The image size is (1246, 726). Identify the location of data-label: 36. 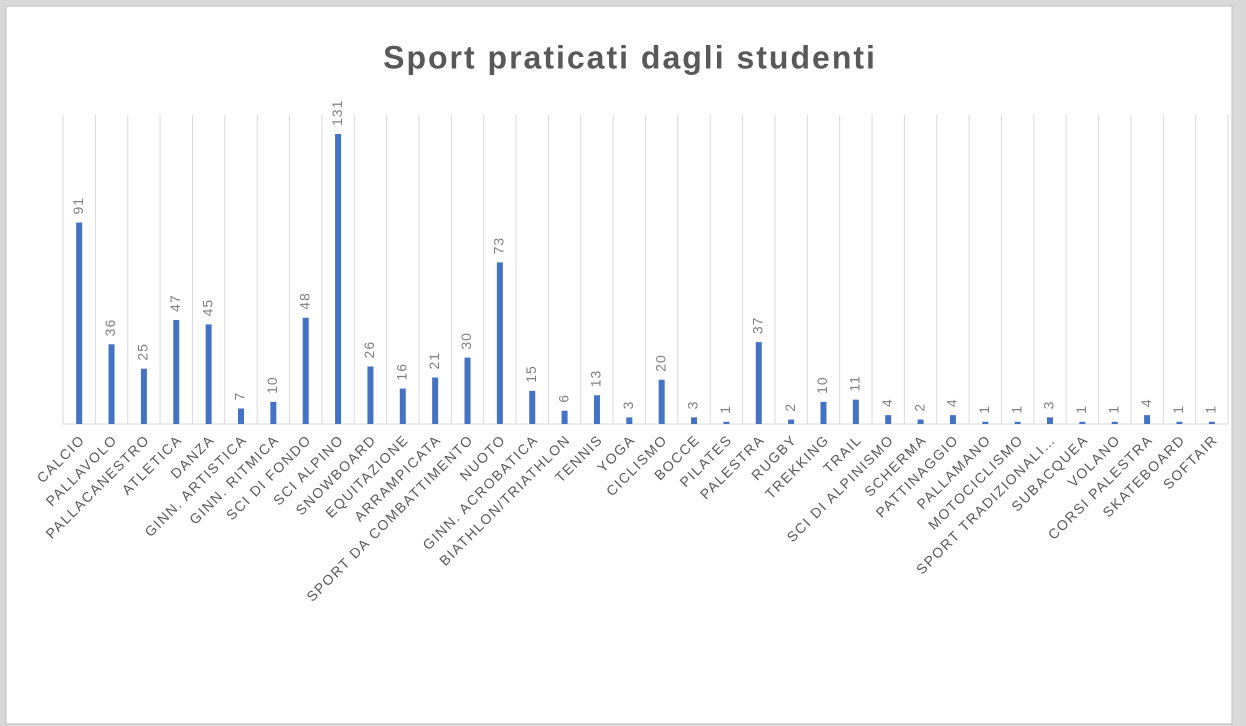
(110, 328).